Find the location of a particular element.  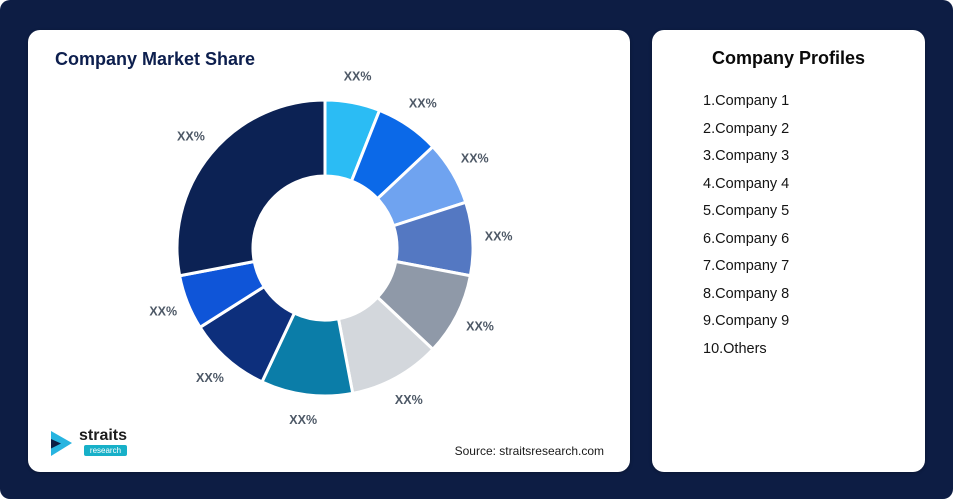

profiles-title: Company Profiles is located at coordinates (788, 58).